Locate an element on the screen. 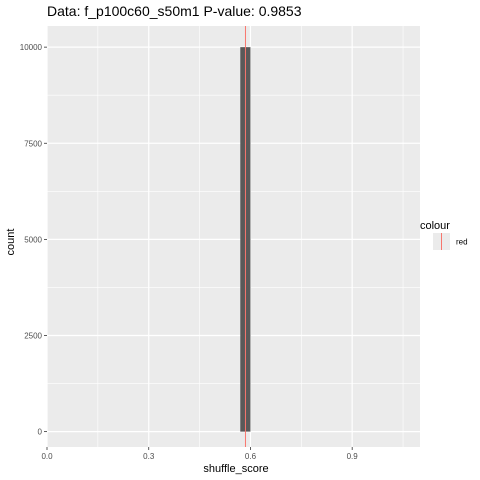  y-tick-label: 0 is located at coordinates (40, 432).